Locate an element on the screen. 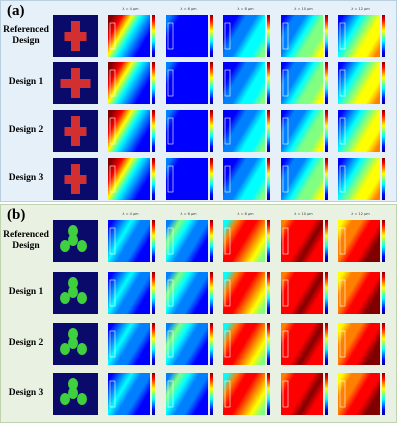  column-header: λ = 12 μm is located at coordinates (360, 214).